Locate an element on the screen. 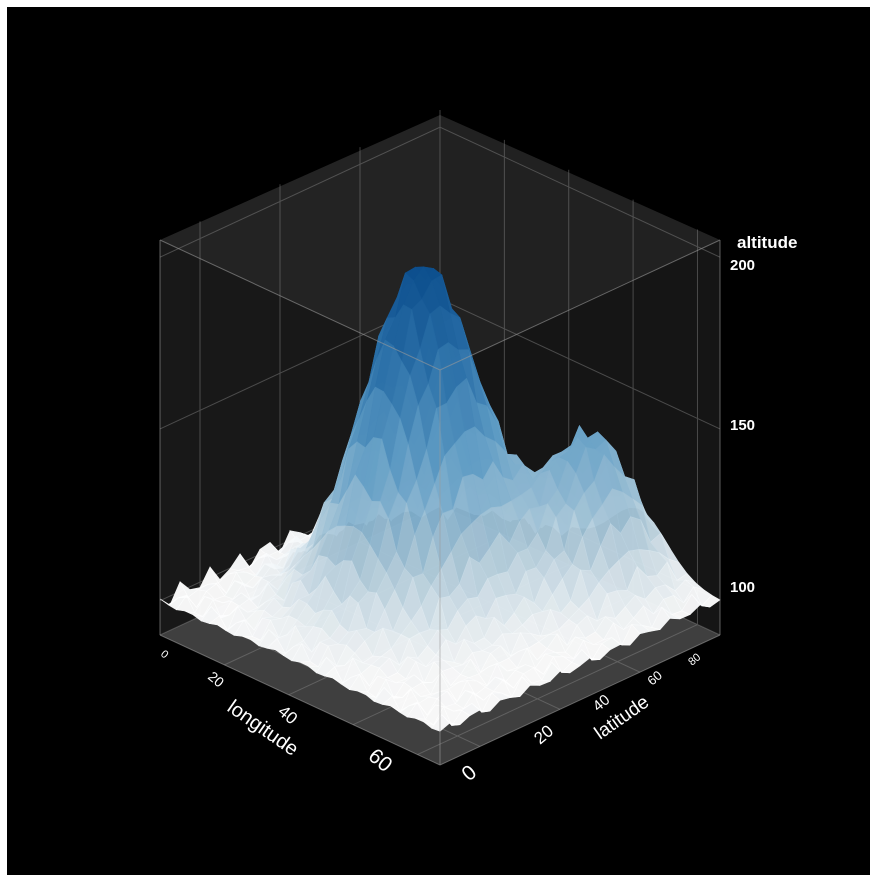 Image resolution: width=877 pixels, height=882 pixels. z-tick-200: 200 is located at coordinates (742, 265).